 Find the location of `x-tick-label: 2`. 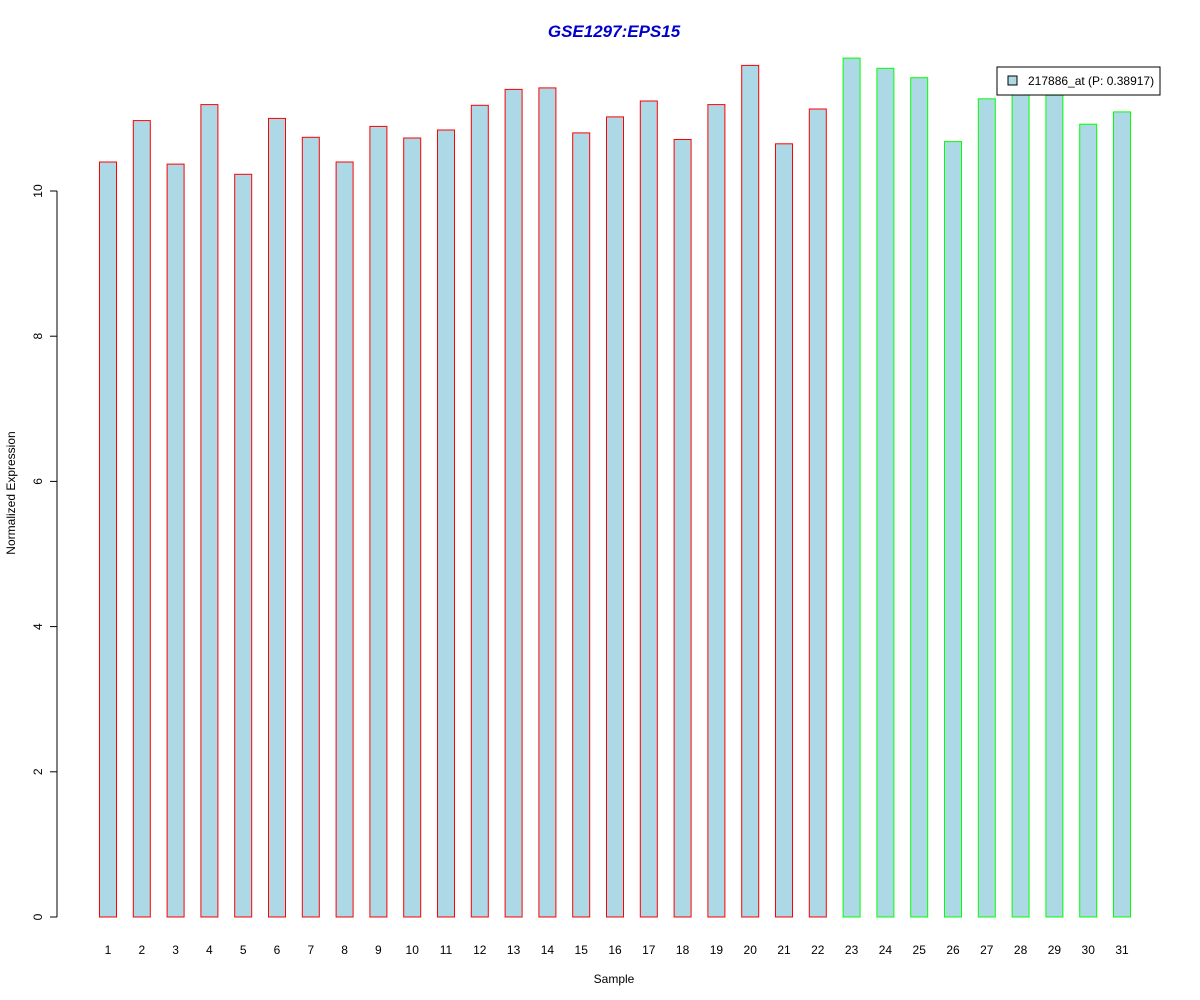

x-tick-label: 2 is located at coordinates (141, 950).